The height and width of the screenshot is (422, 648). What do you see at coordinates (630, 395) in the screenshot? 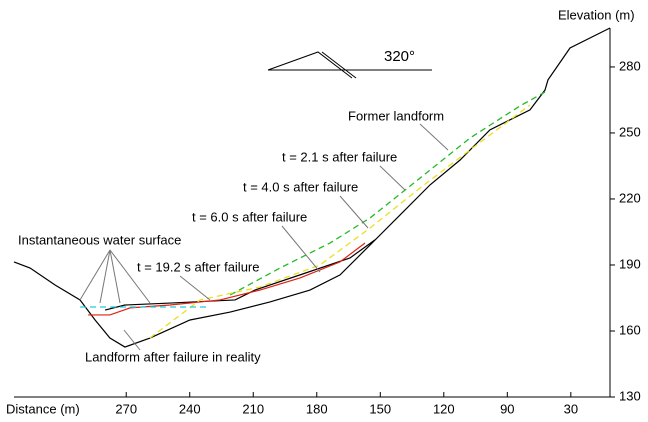
I see `y-tick-label: 130` at bounding box center [630, 395].